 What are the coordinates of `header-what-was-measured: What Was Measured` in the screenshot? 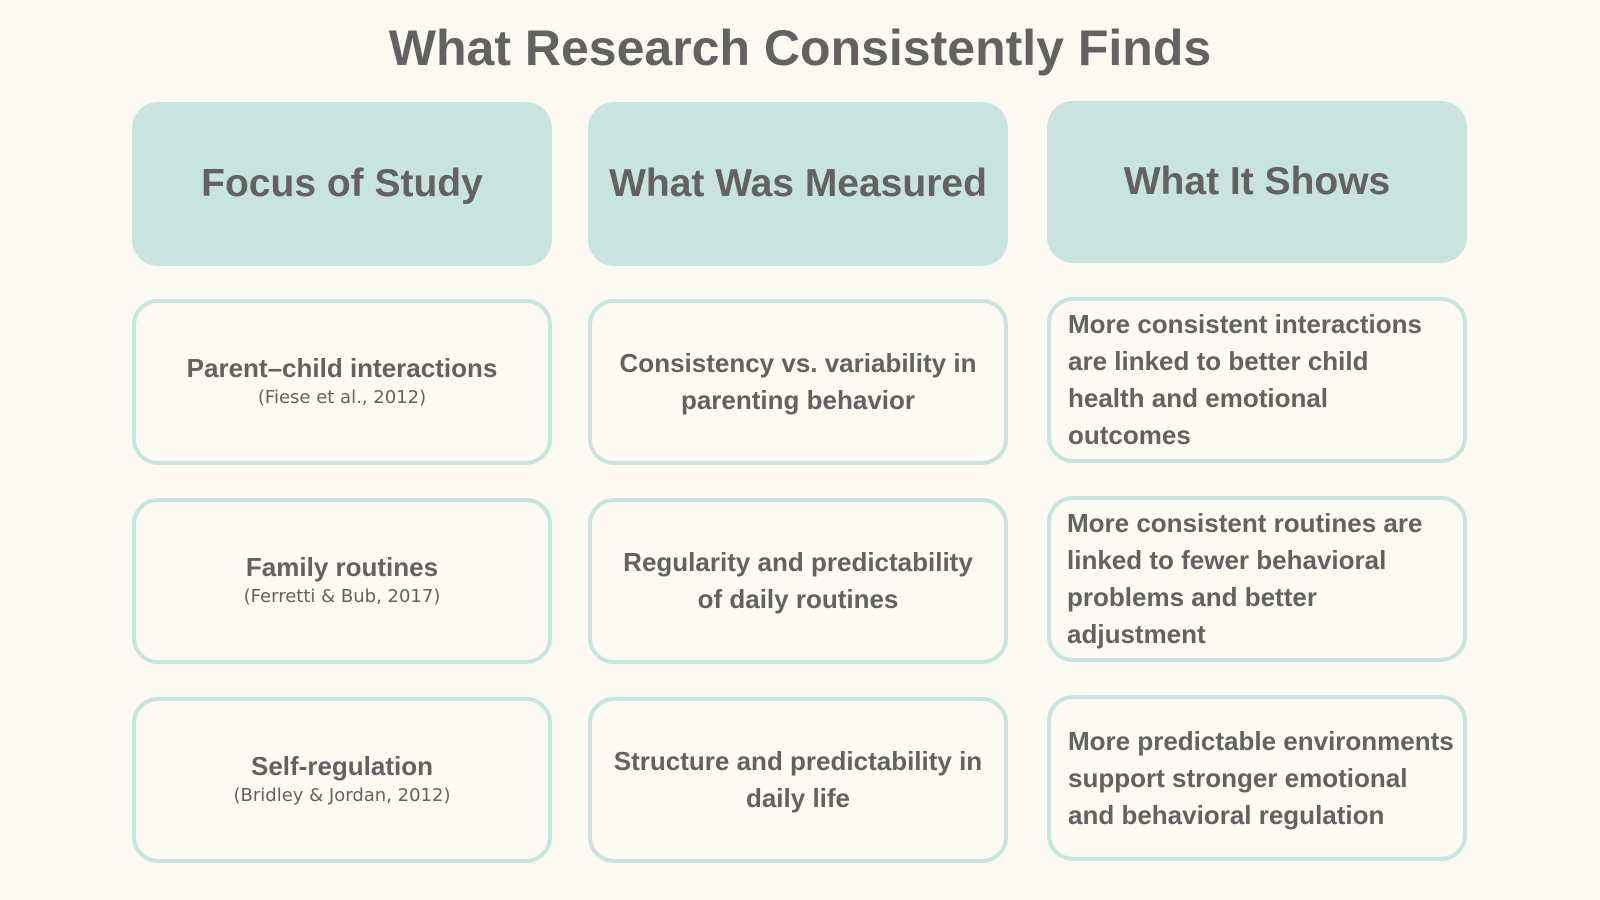 It's located at (798, 184).